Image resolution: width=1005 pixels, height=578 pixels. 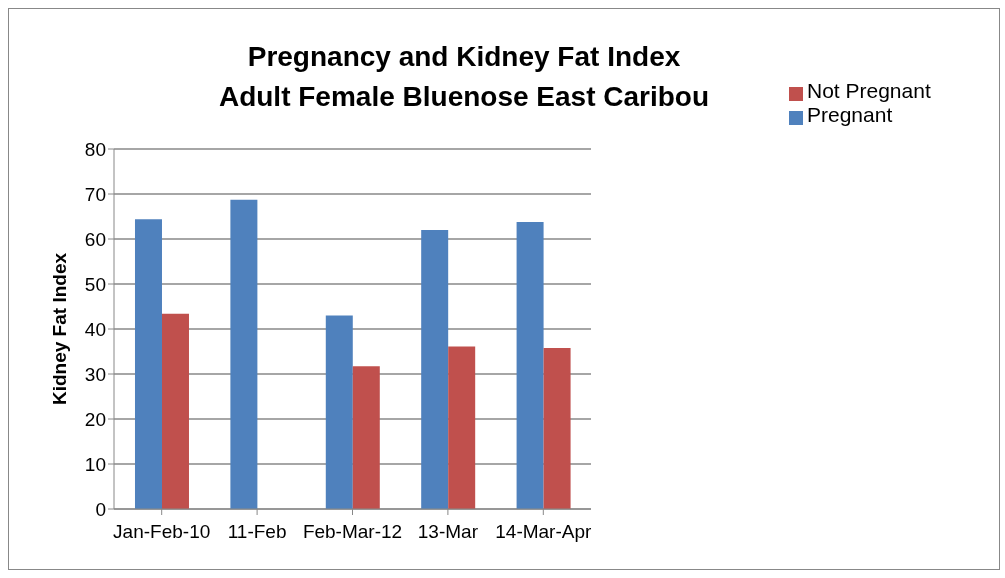 What do you see at coordinates (95, 329) in the screenshot?
I see `y-tick-label: 40` at bounding box center [95, 329].